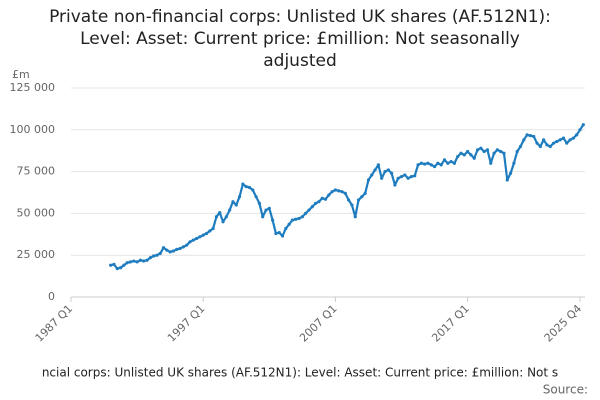 The image size is (600, 400). I want to click on y-tick-label: 100 000, so click(33, 129).